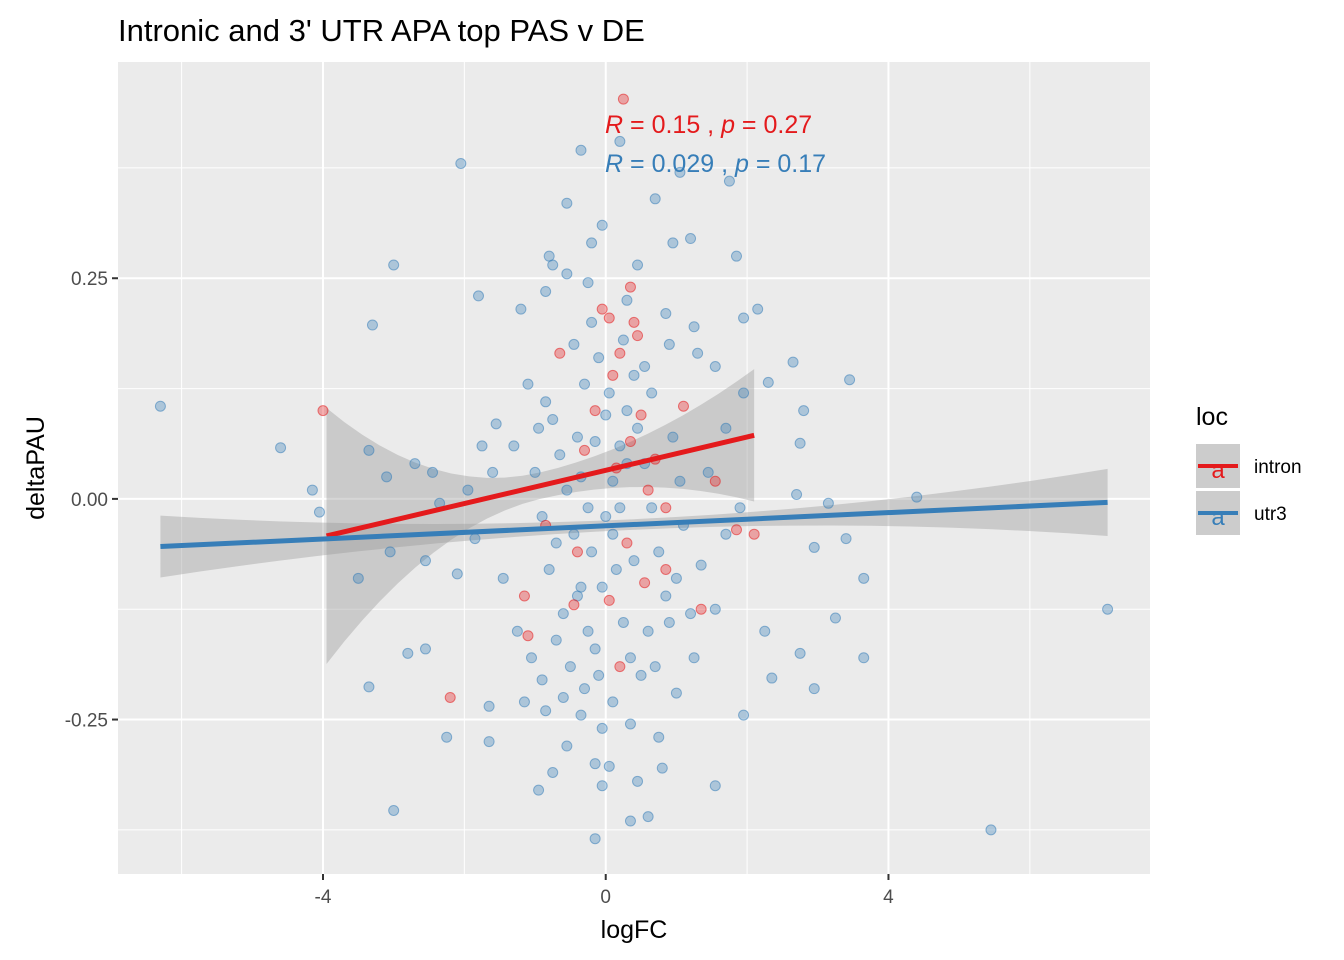  I want to click on x-axis-title: logFC, so click(634, 930).